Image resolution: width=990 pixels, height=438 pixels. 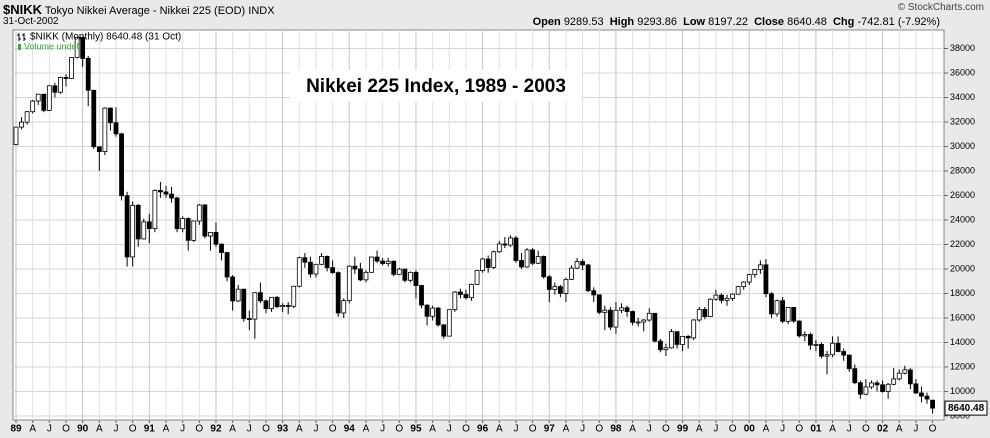 What do you see at coordinates (962, 317) in the screenshot?
I see `y-tick-label: 16000` at bounding box center [962, 317].